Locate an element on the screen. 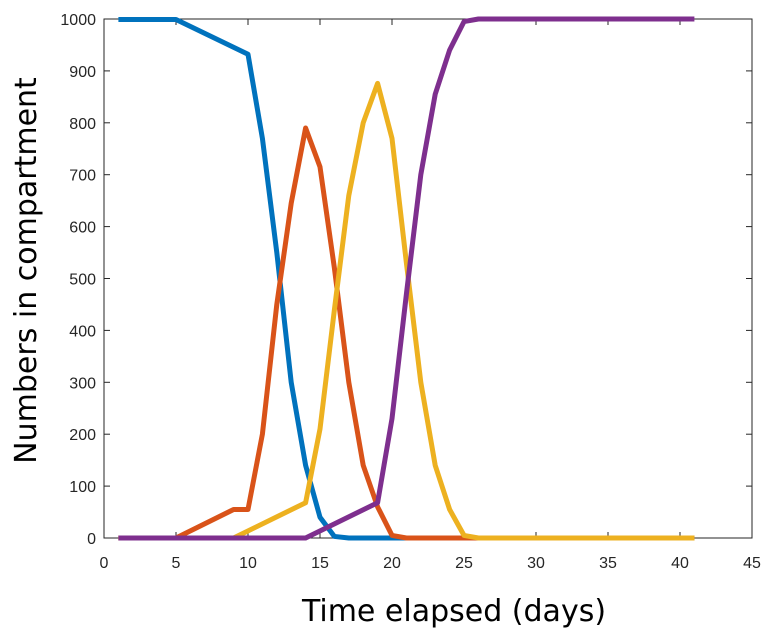  x-tick-label: 40 is located at coordinates (680, 563).